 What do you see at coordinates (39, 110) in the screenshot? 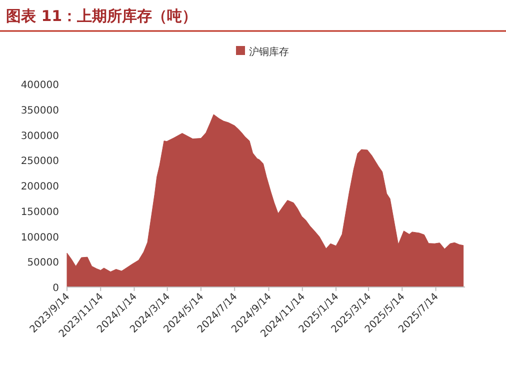
I see `y-tick-label: 350000` at bounding box center [39, 110].